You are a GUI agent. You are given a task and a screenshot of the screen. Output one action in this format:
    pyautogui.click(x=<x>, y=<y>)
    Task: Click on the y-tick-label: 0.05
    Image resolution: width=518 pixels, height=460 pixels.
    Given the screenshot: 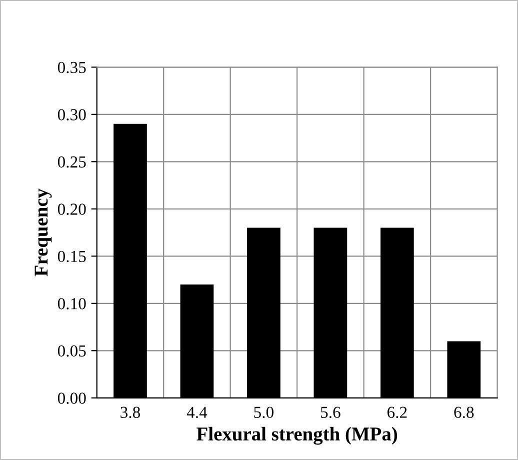 What is the action you would take?
    pyautogui.click(x=72, y=351)
    